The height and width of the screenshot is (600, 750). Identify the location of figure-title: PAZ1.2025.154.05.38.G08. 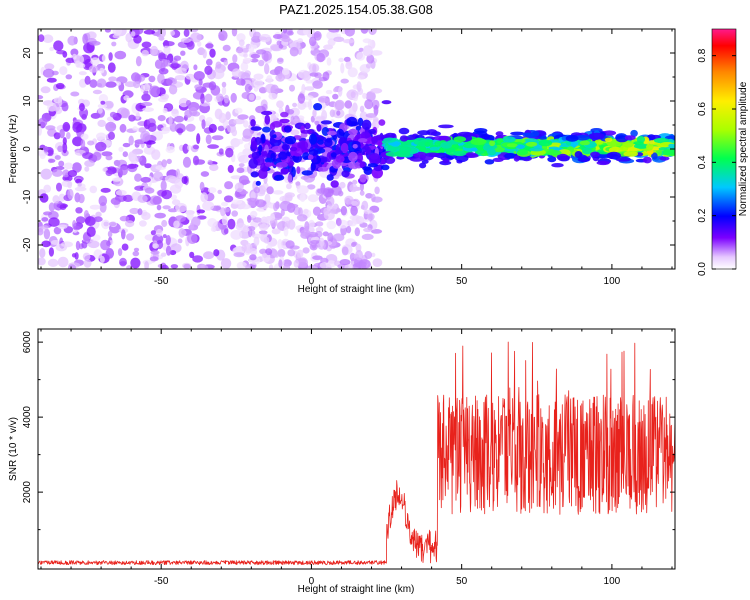
(356, 9).